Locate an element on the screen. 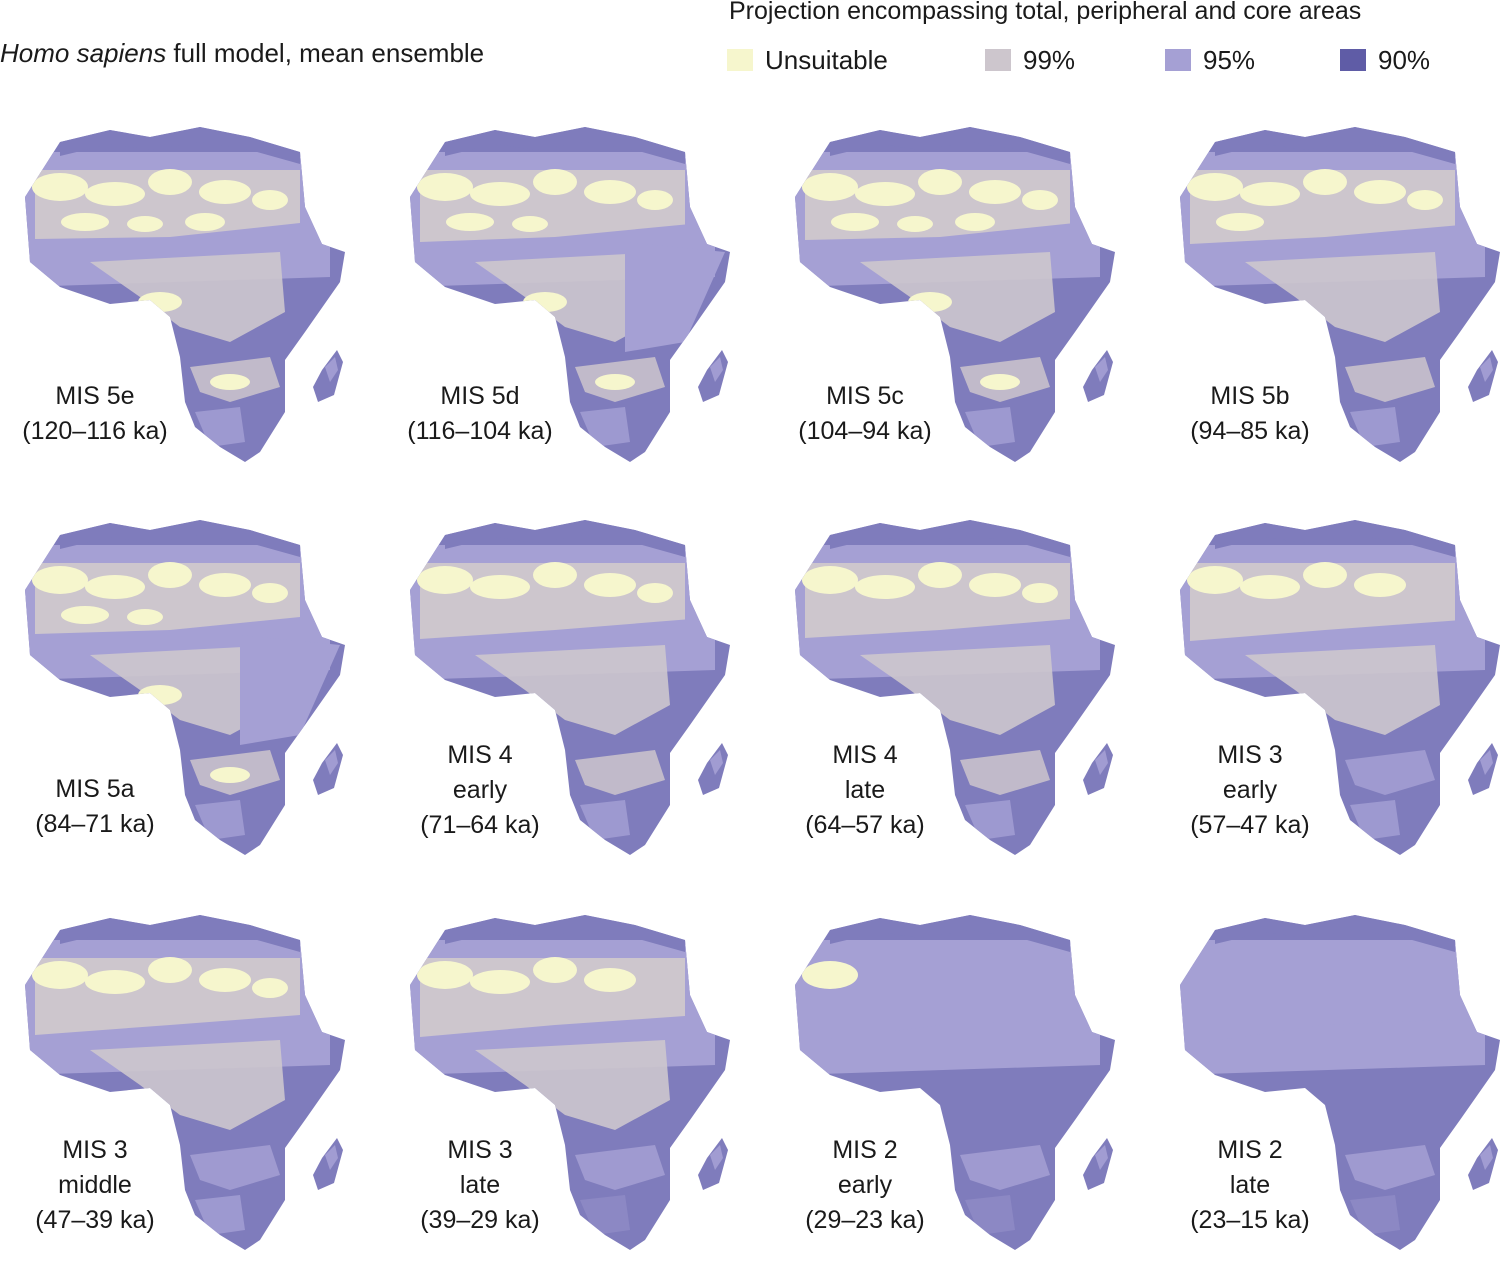 This screenshot has width=1502, height=1280. period-label: MIS 2 early (29–23 ka) is located at coordinates (865, 1185).